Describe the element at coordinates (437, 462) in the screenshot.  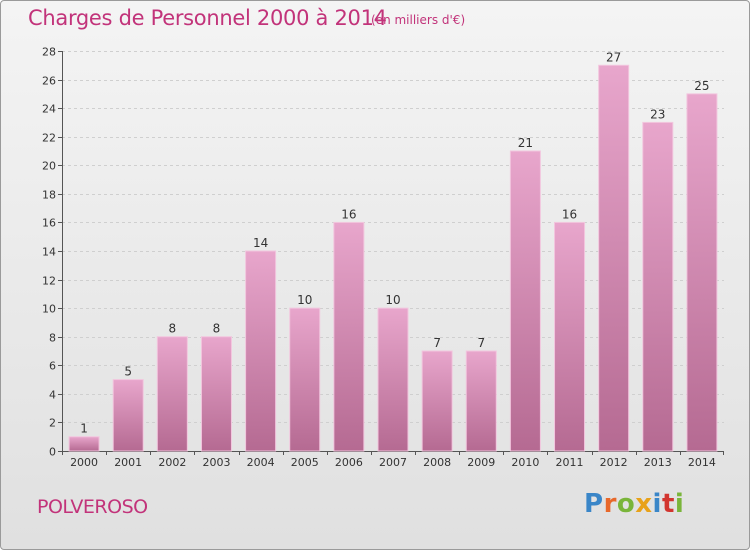
I see `x-tick-label: 2008` at that location.